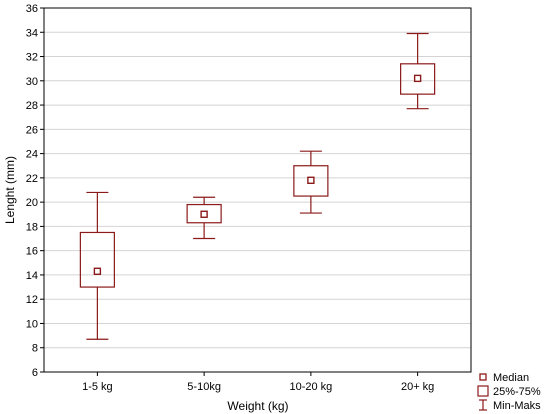  Describe the element at coordinates (32, 300) in the screenshot. I see `y-tick-label: 12` at that location.